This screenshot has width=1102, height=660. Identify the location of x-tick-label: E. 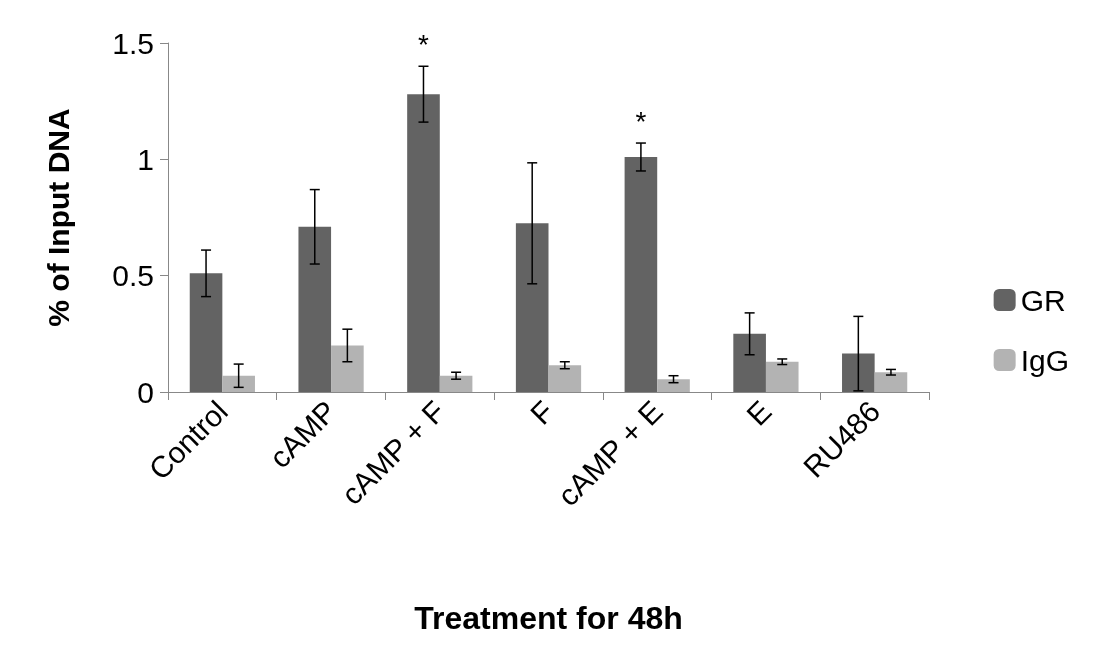
(759, 413).